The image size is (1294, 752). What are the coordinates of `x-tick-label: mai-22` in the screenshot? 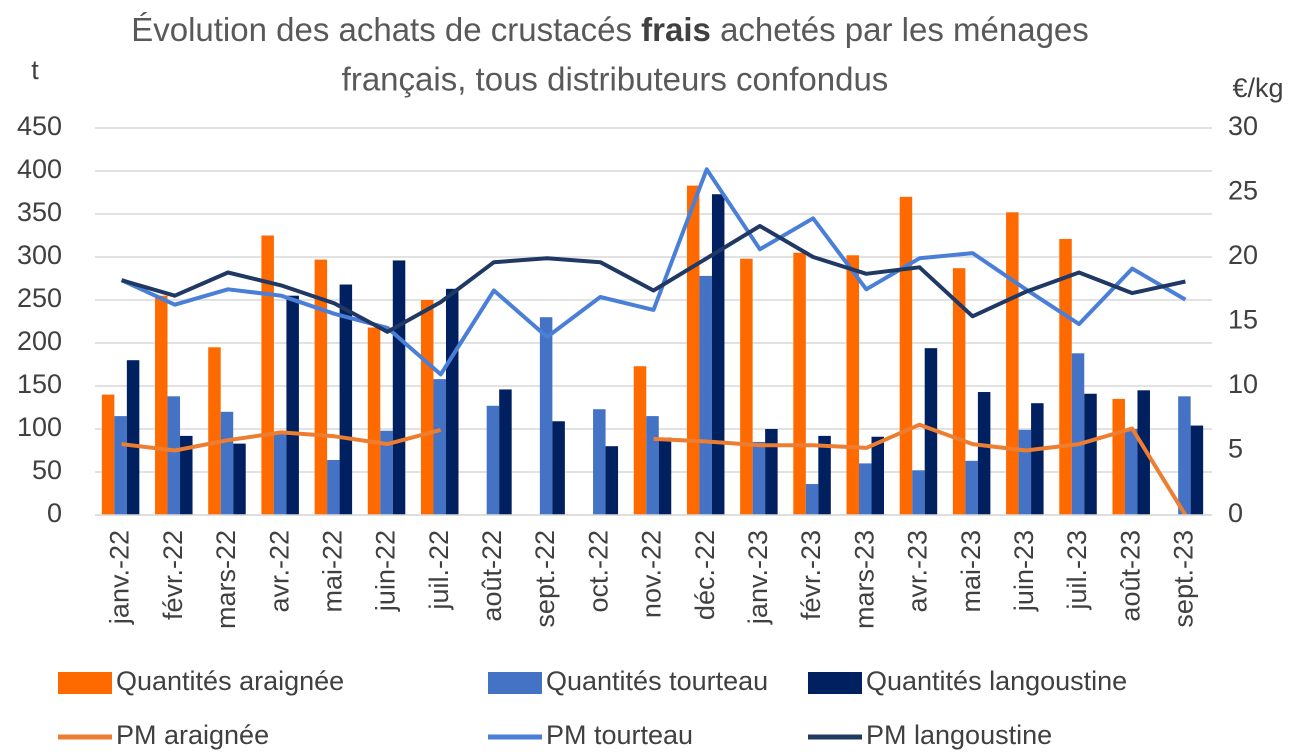 It's located at (332, 571).